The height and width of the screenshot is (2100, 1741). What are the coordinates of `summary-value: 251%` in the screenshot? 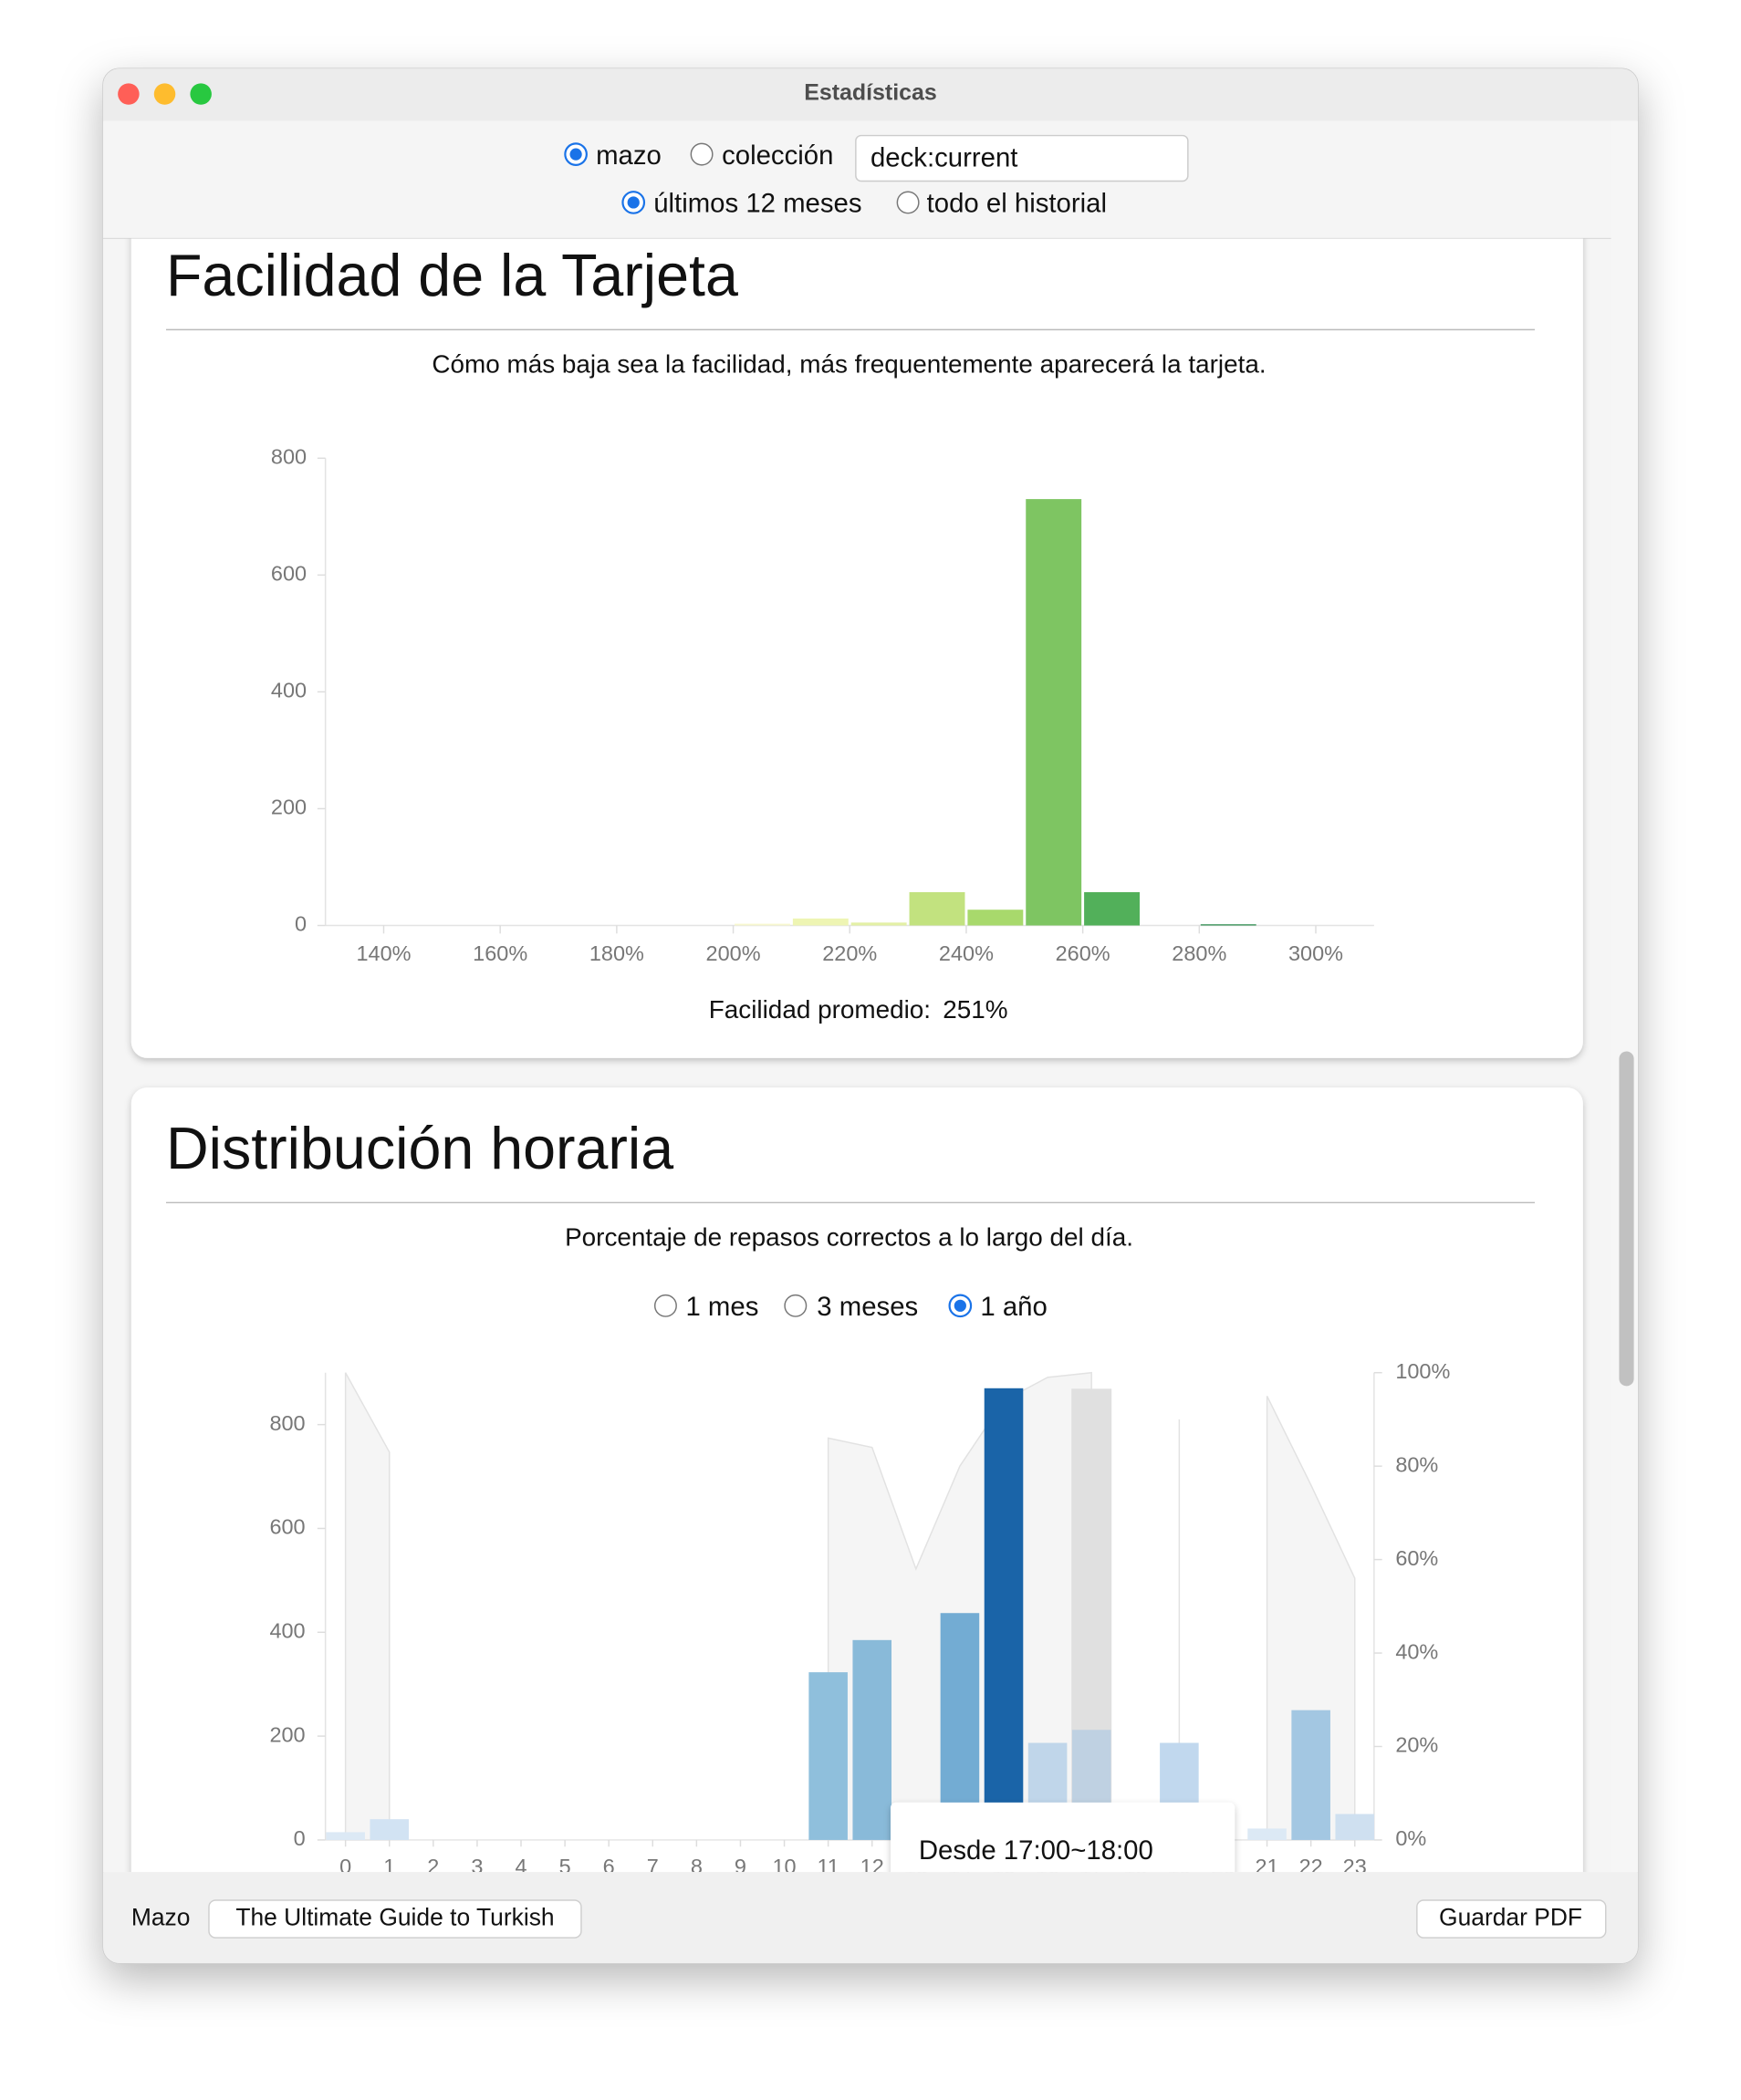 It's located at (975, 1009).